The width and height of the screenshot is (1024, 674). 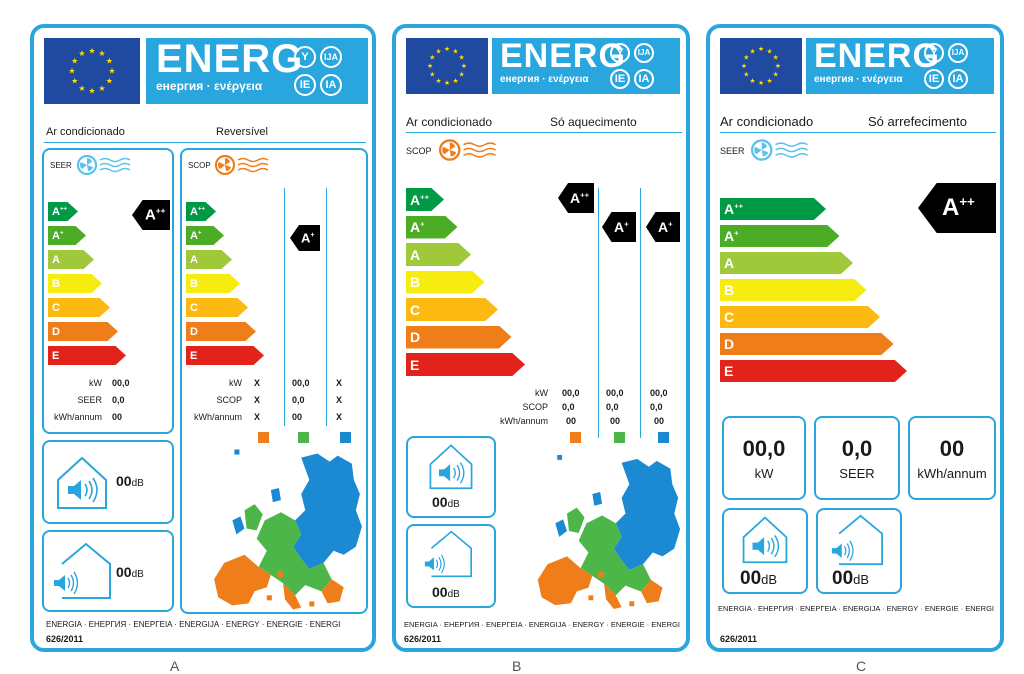 What do you see at coordinates (77, 417) in the screenshot?
I see `seer-row-kwh-label: kWh/annum` at bounding box center [77, 417].